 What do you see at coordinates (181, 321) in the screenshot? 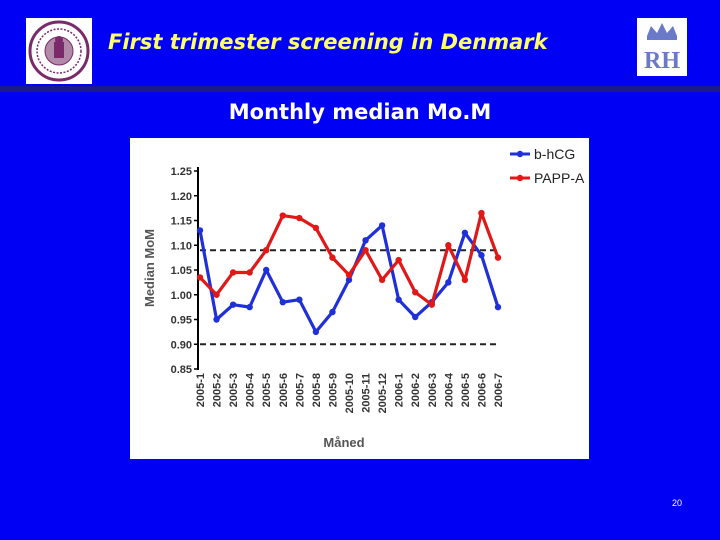
I see `y-tick-label: 0.95` at bounding box center [181, 321].